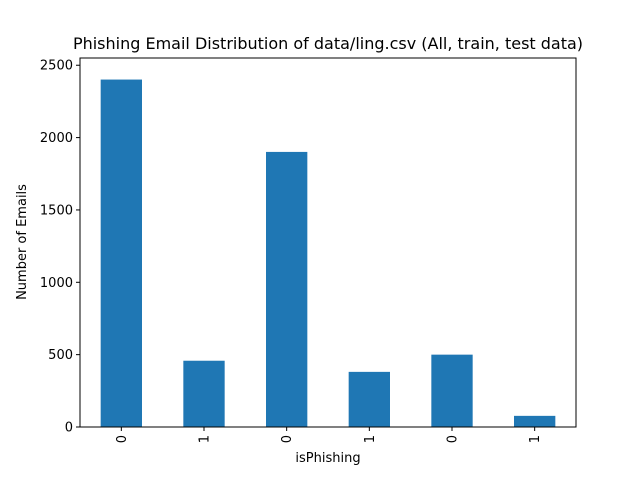 This screenshot has height=480, width=640. Describe the element at coordinates (327, 458) in the screenshot. I see `x-axis-label: isPhishing` at that location.